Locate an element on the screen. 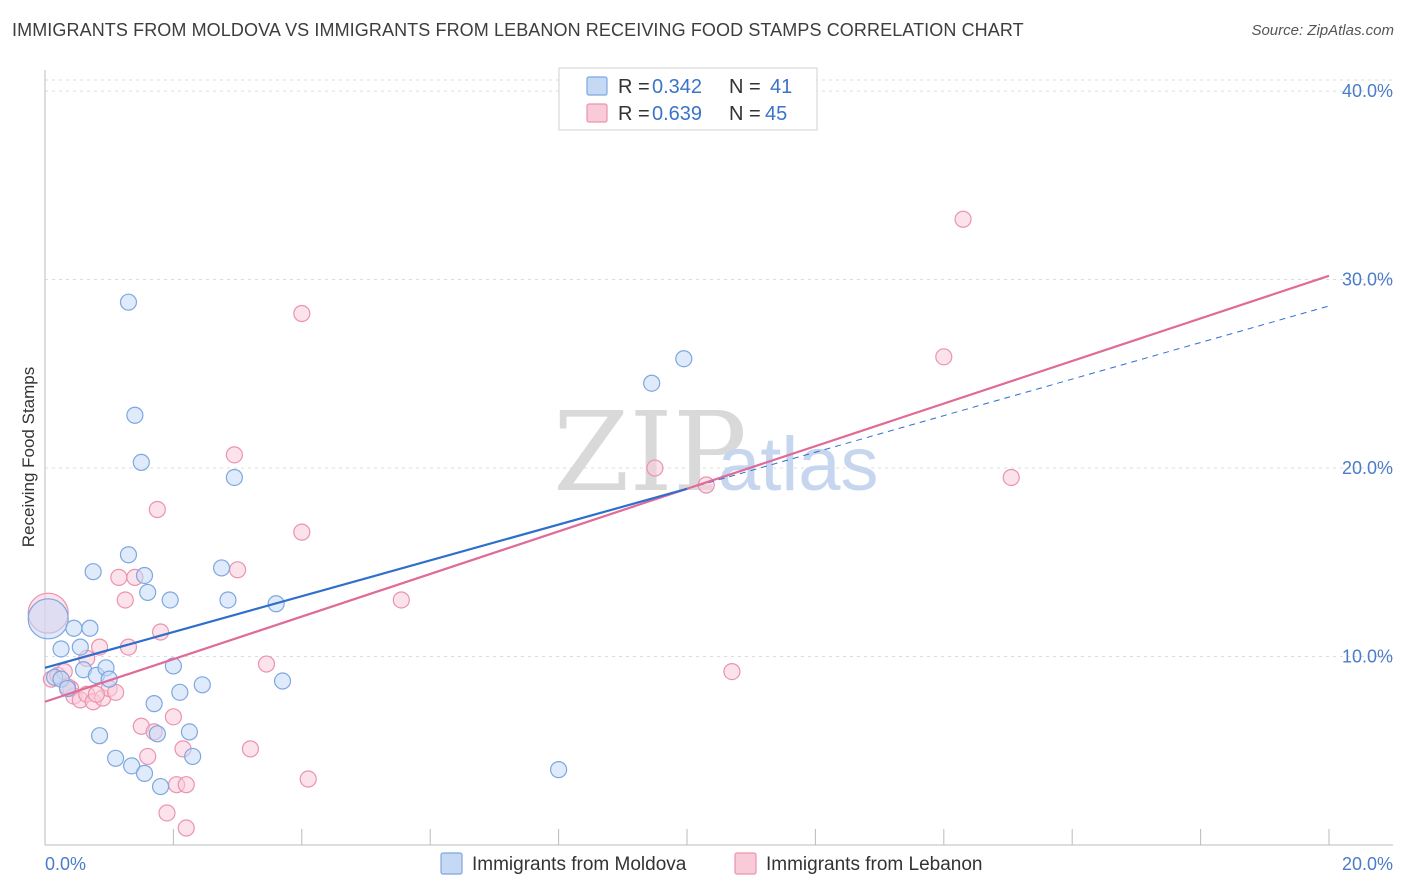  y-axis-label: Receiving Food Stamps is located at coordinates (28, 457).